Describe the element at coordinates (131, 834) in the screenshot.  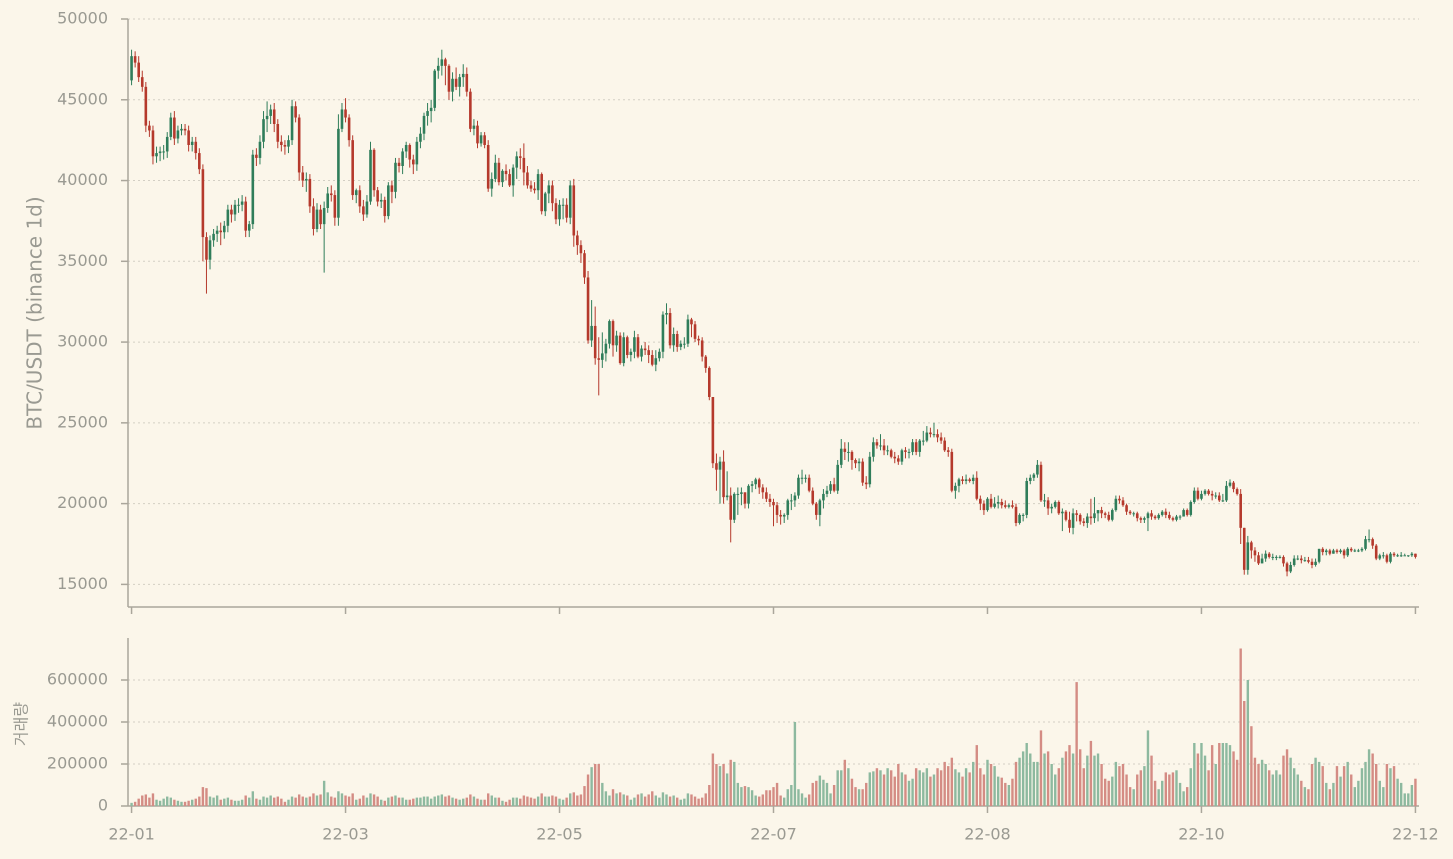
I see `x-tick-label: 22-01` at that location.